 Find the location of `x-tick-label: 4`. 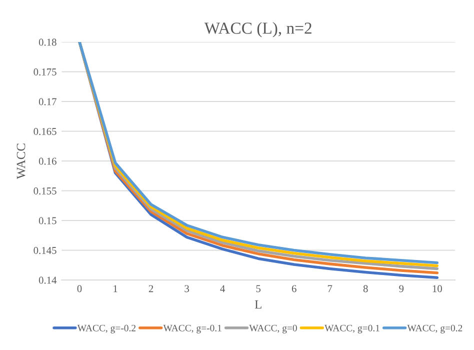

x-tick-label: 4 is located at coordinates (223, 288).